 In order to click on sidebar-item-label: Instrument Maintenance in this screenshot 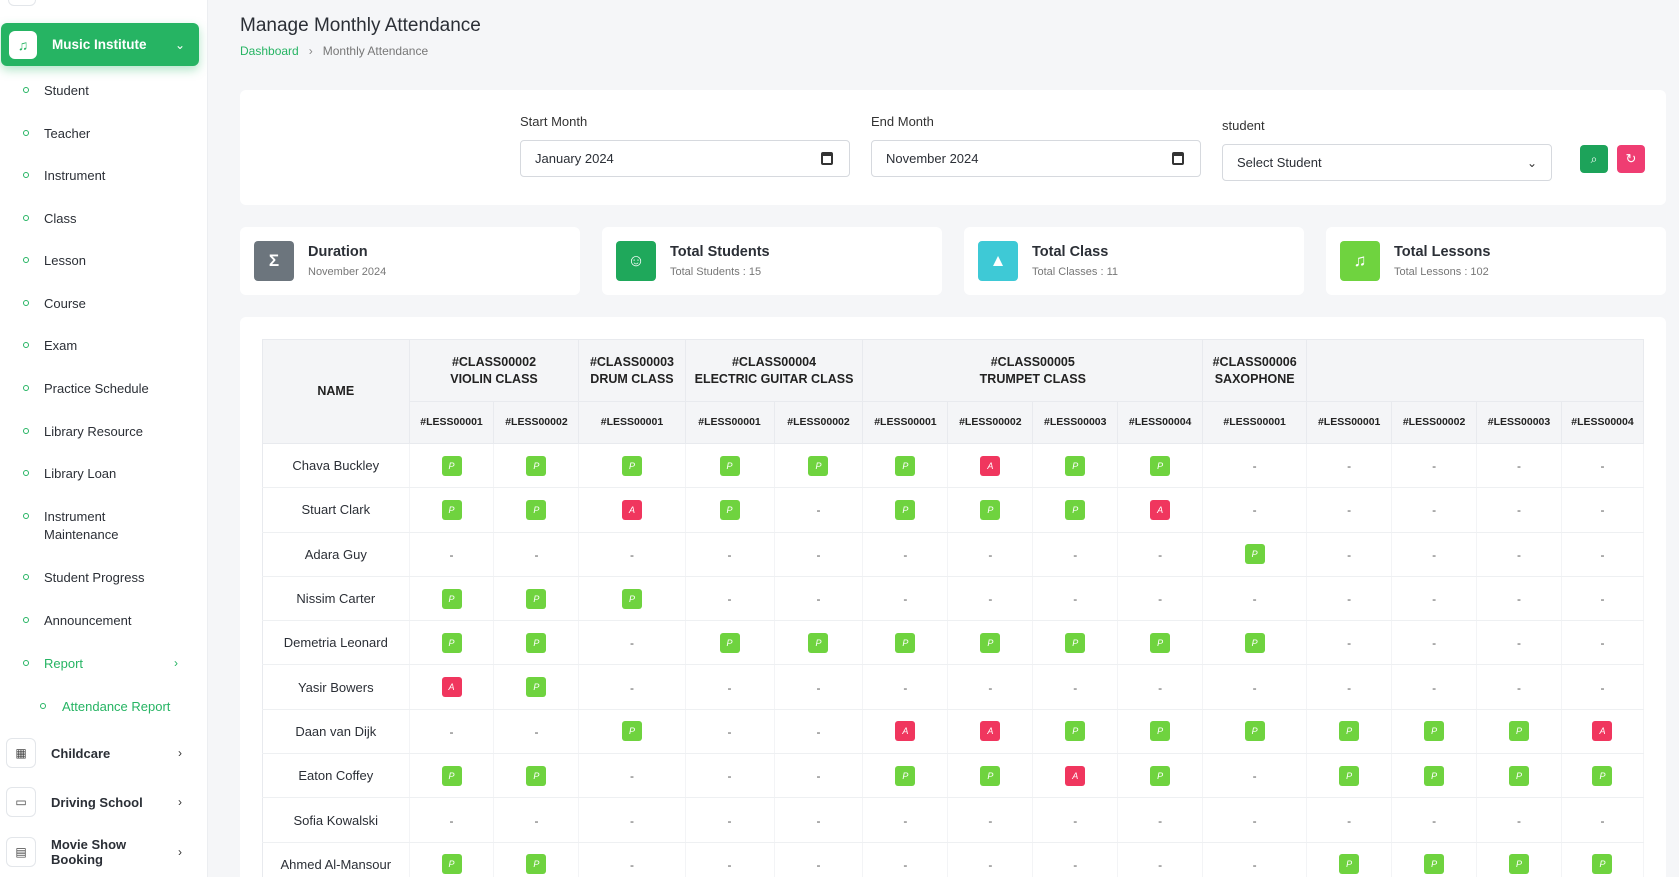, I will do `click(81, 525)`.